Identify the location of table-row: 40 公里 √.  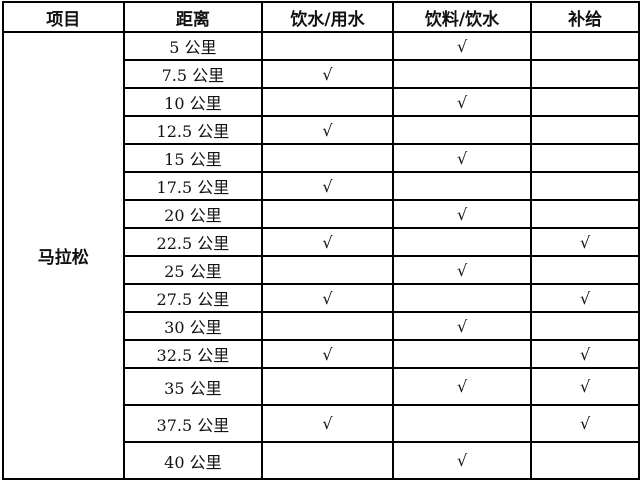
(321, 460).